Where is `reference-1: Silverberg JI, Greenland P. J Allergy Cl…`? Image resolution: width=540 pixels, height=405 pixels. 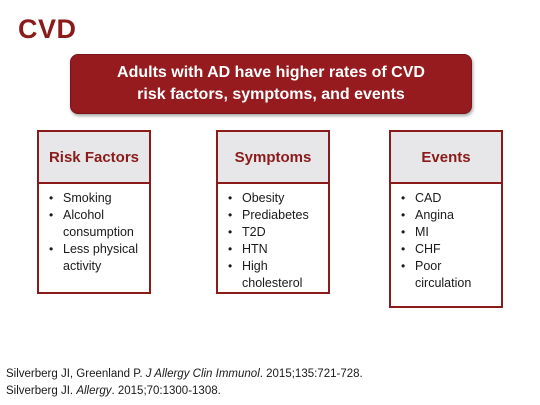 reference-1: Silverberg JI, Greenland P. J Allergy Cl… is located at coordinates (184, 374).